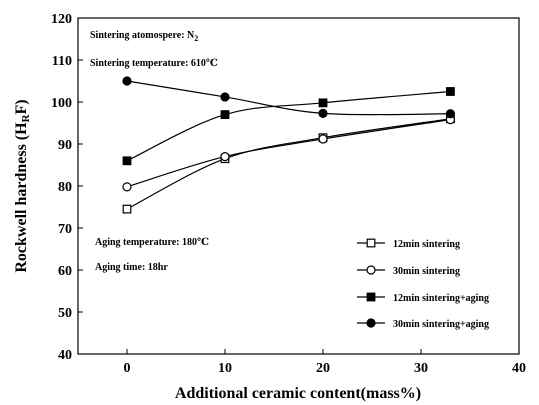  Describe the element at coordinates (152, 242) in the screenshot. I see `annotation-aging-temperature: Aging temperature: 180℃` at that location.